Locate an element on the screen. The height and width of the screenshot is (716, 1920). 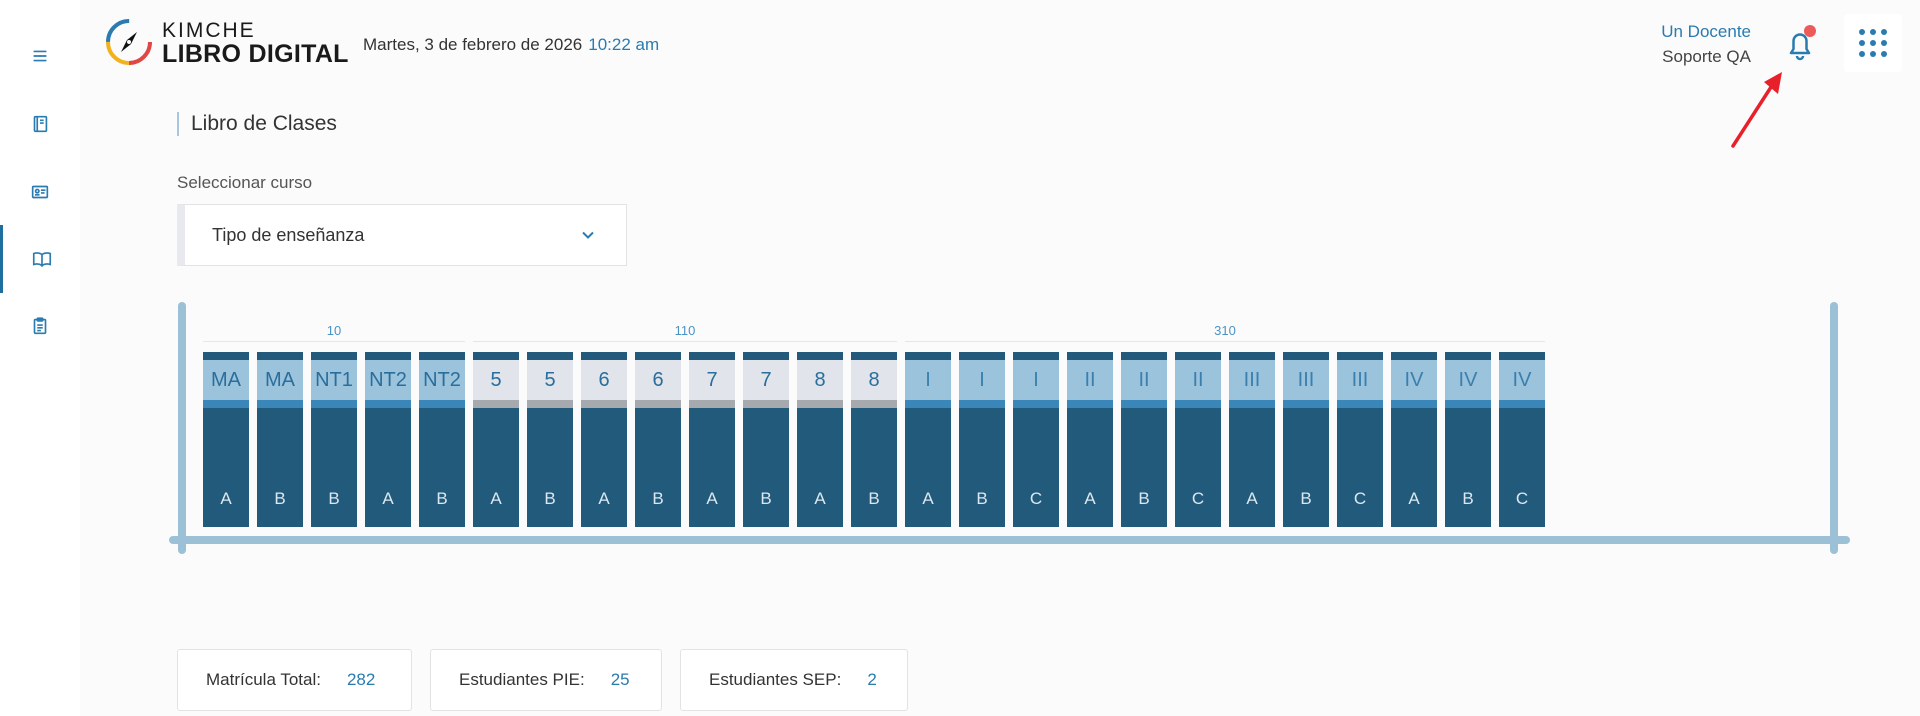
user-role: Soporte QA is located at coordinates (1706, 56).